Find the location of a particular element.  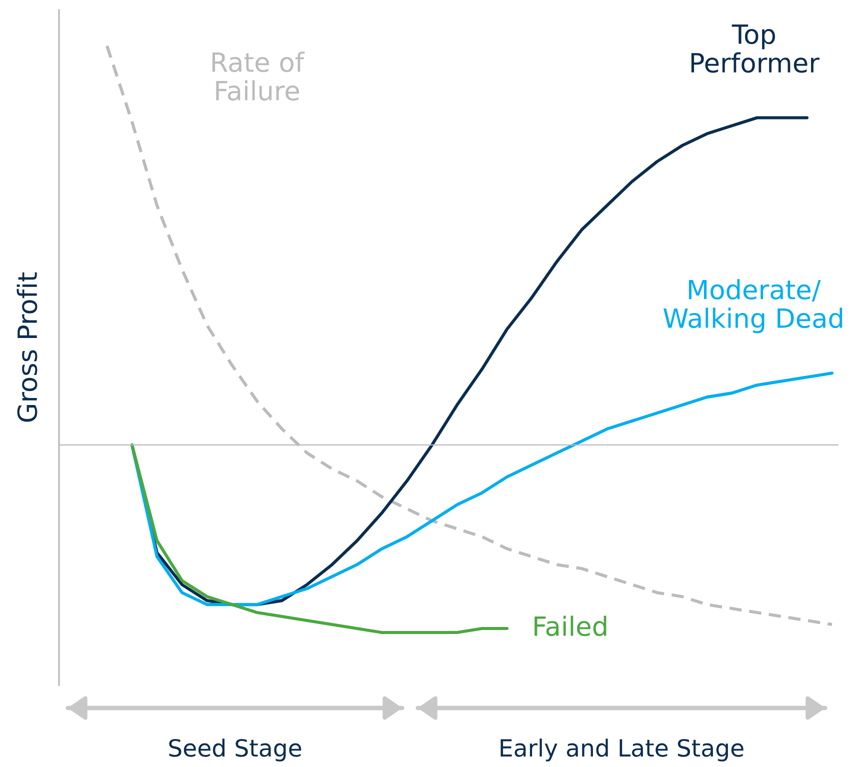

text: Rate of Failure is located at coordinates (258, 76).